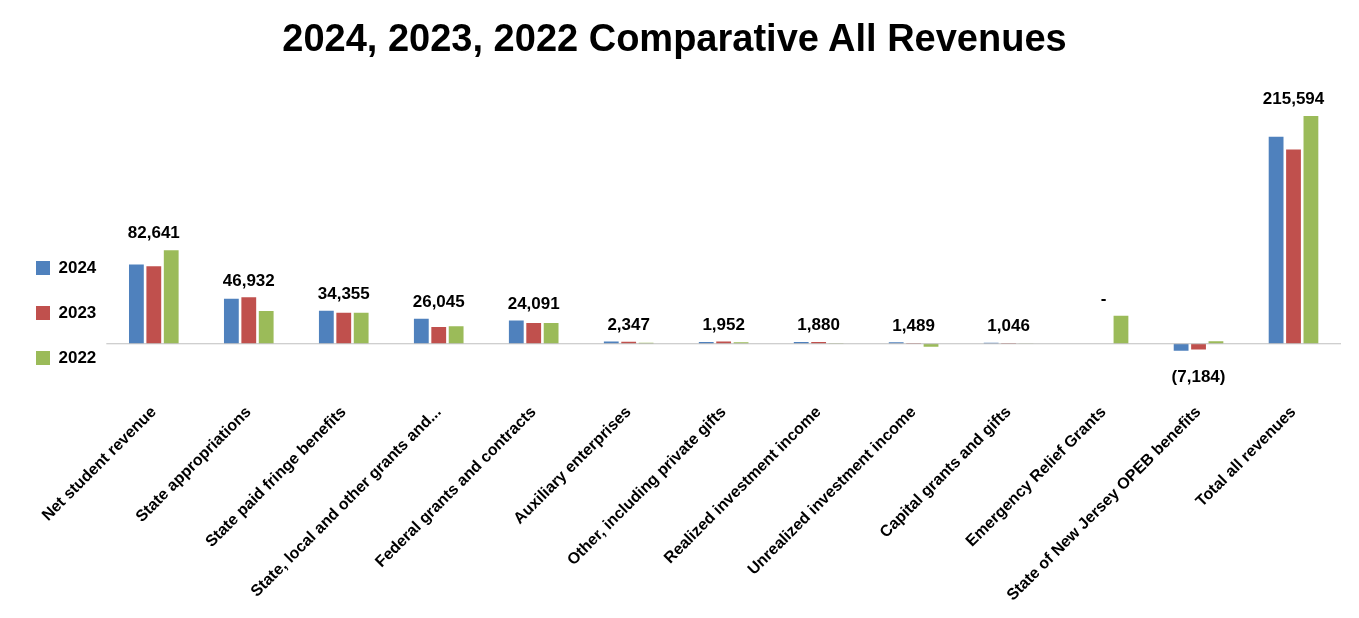  Describe the element at coordinates (77, 267) in the screenshot. I see `legend-label: 2024` at that location.